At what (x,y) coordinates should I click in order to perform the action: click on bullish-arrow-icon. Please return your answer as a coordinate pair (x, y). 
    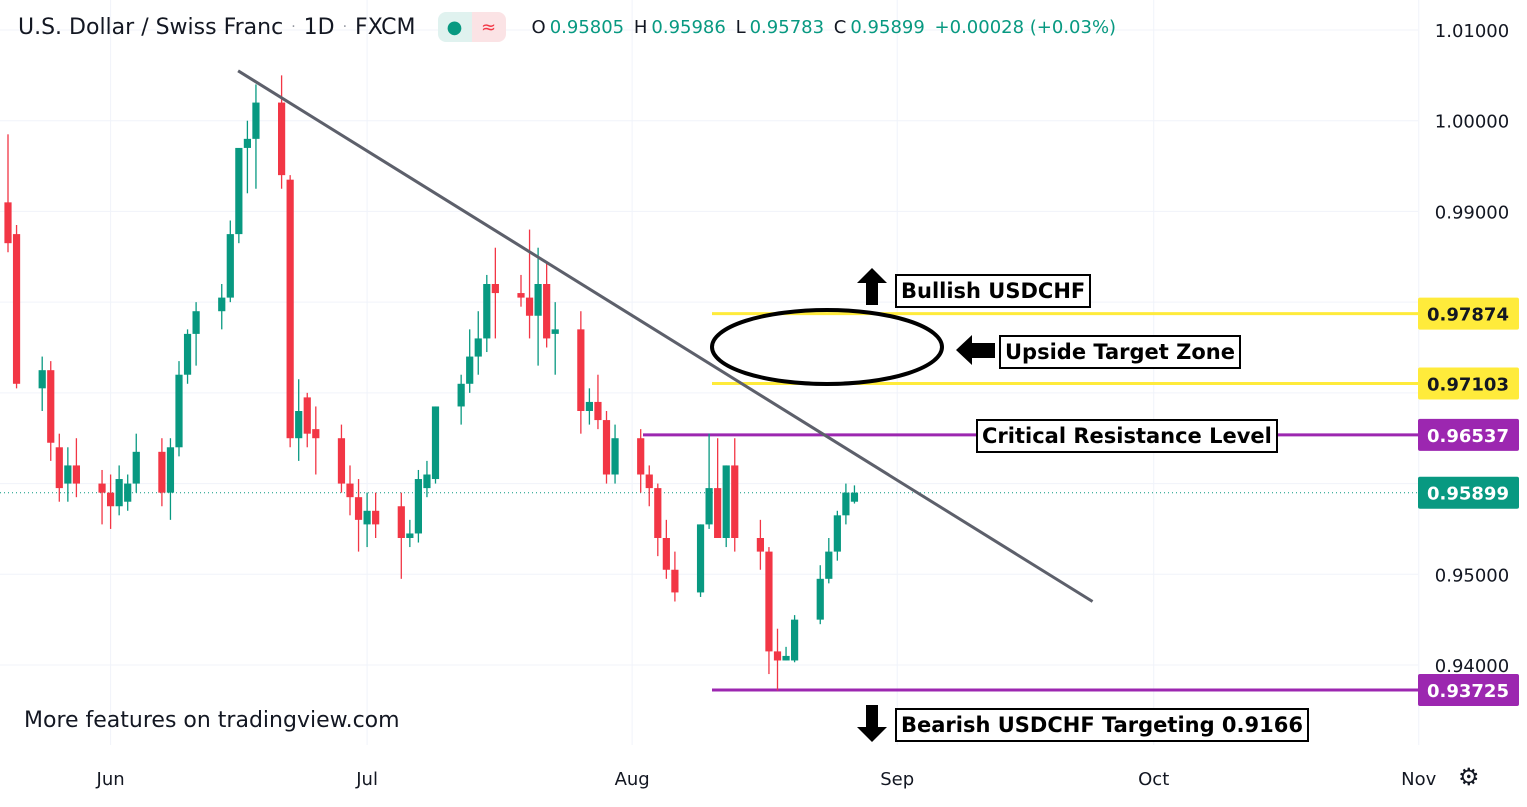
    Looking at the image, I should click on (872, 286).